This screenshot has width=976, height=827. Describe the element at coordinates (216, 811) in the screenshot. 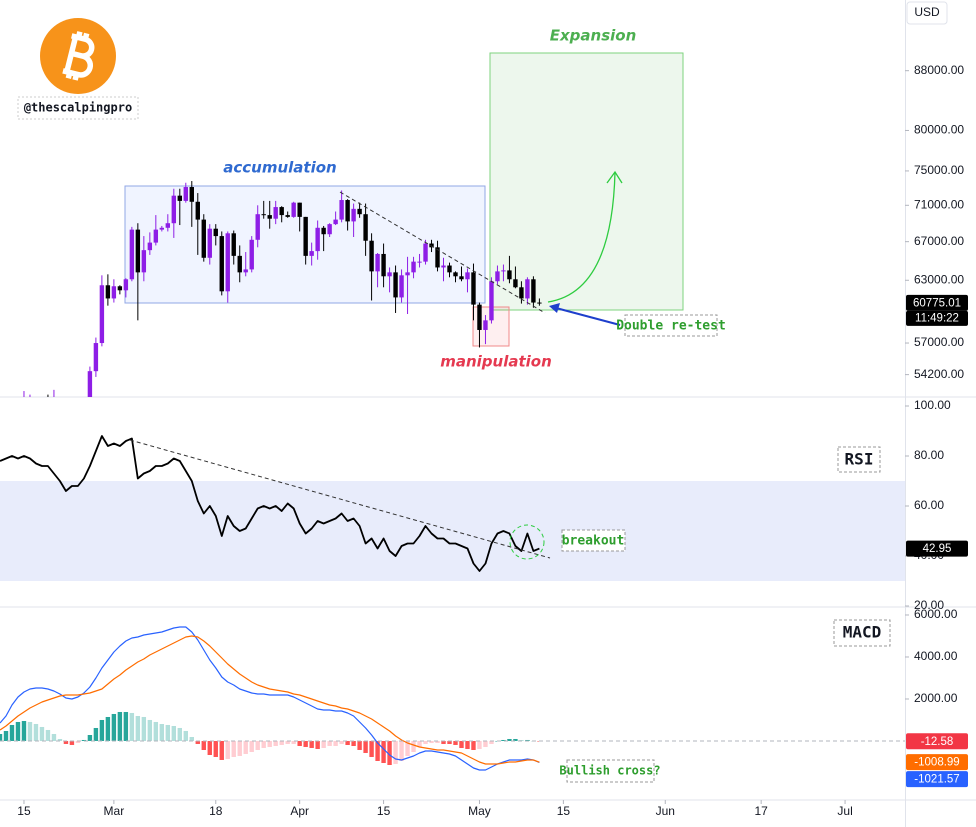

I see `x-tick-label: 18` at that location.